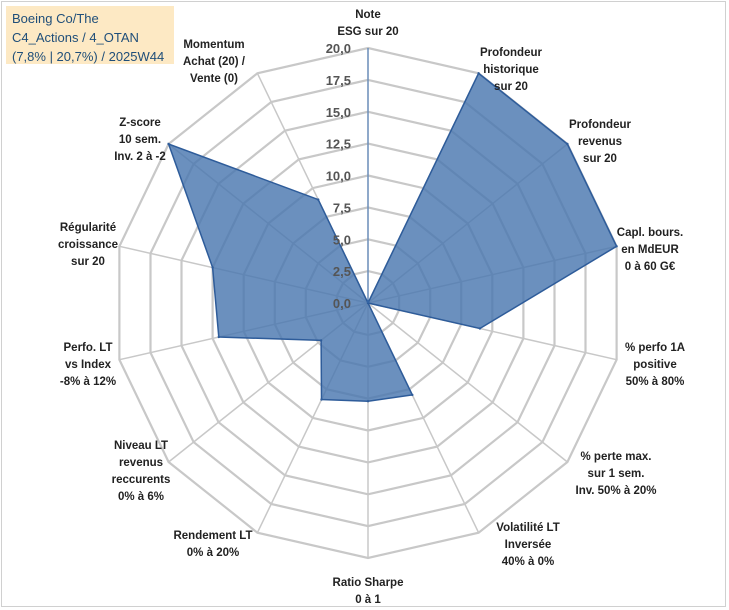 This screenshot has width=729, height=610. Describe the element at coordinates (467, 382) in the screenshot. I see `axis-spoke` at that location.